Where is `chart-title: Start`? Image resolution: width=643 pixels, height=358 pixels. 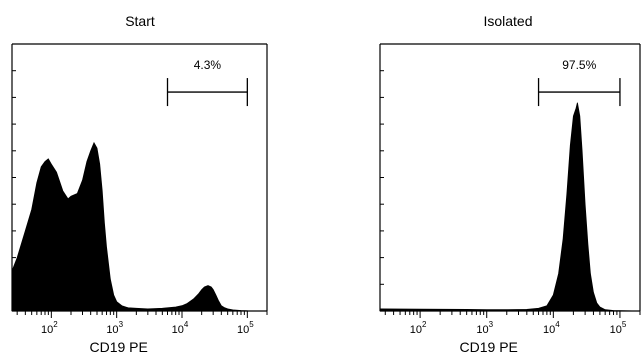 chart-title: Start is located at coordinates (140, 21).